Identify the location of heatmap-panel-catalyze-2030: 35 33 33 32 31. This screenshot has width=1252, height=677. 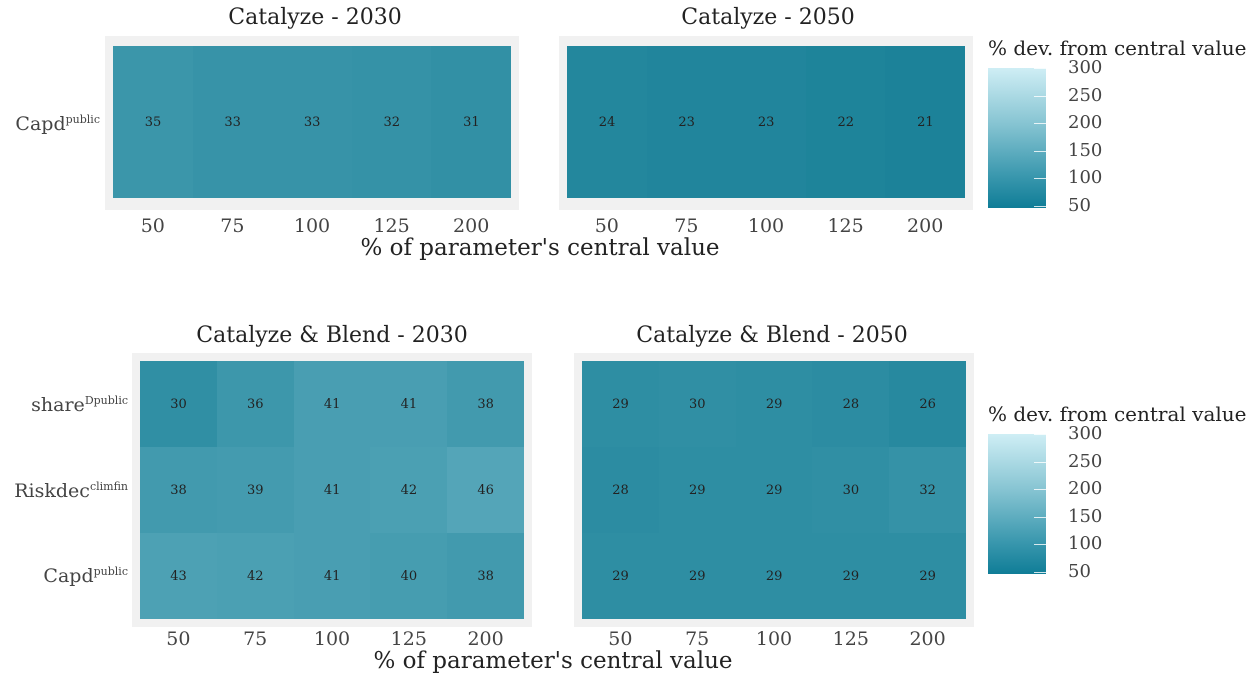
(312, 123).